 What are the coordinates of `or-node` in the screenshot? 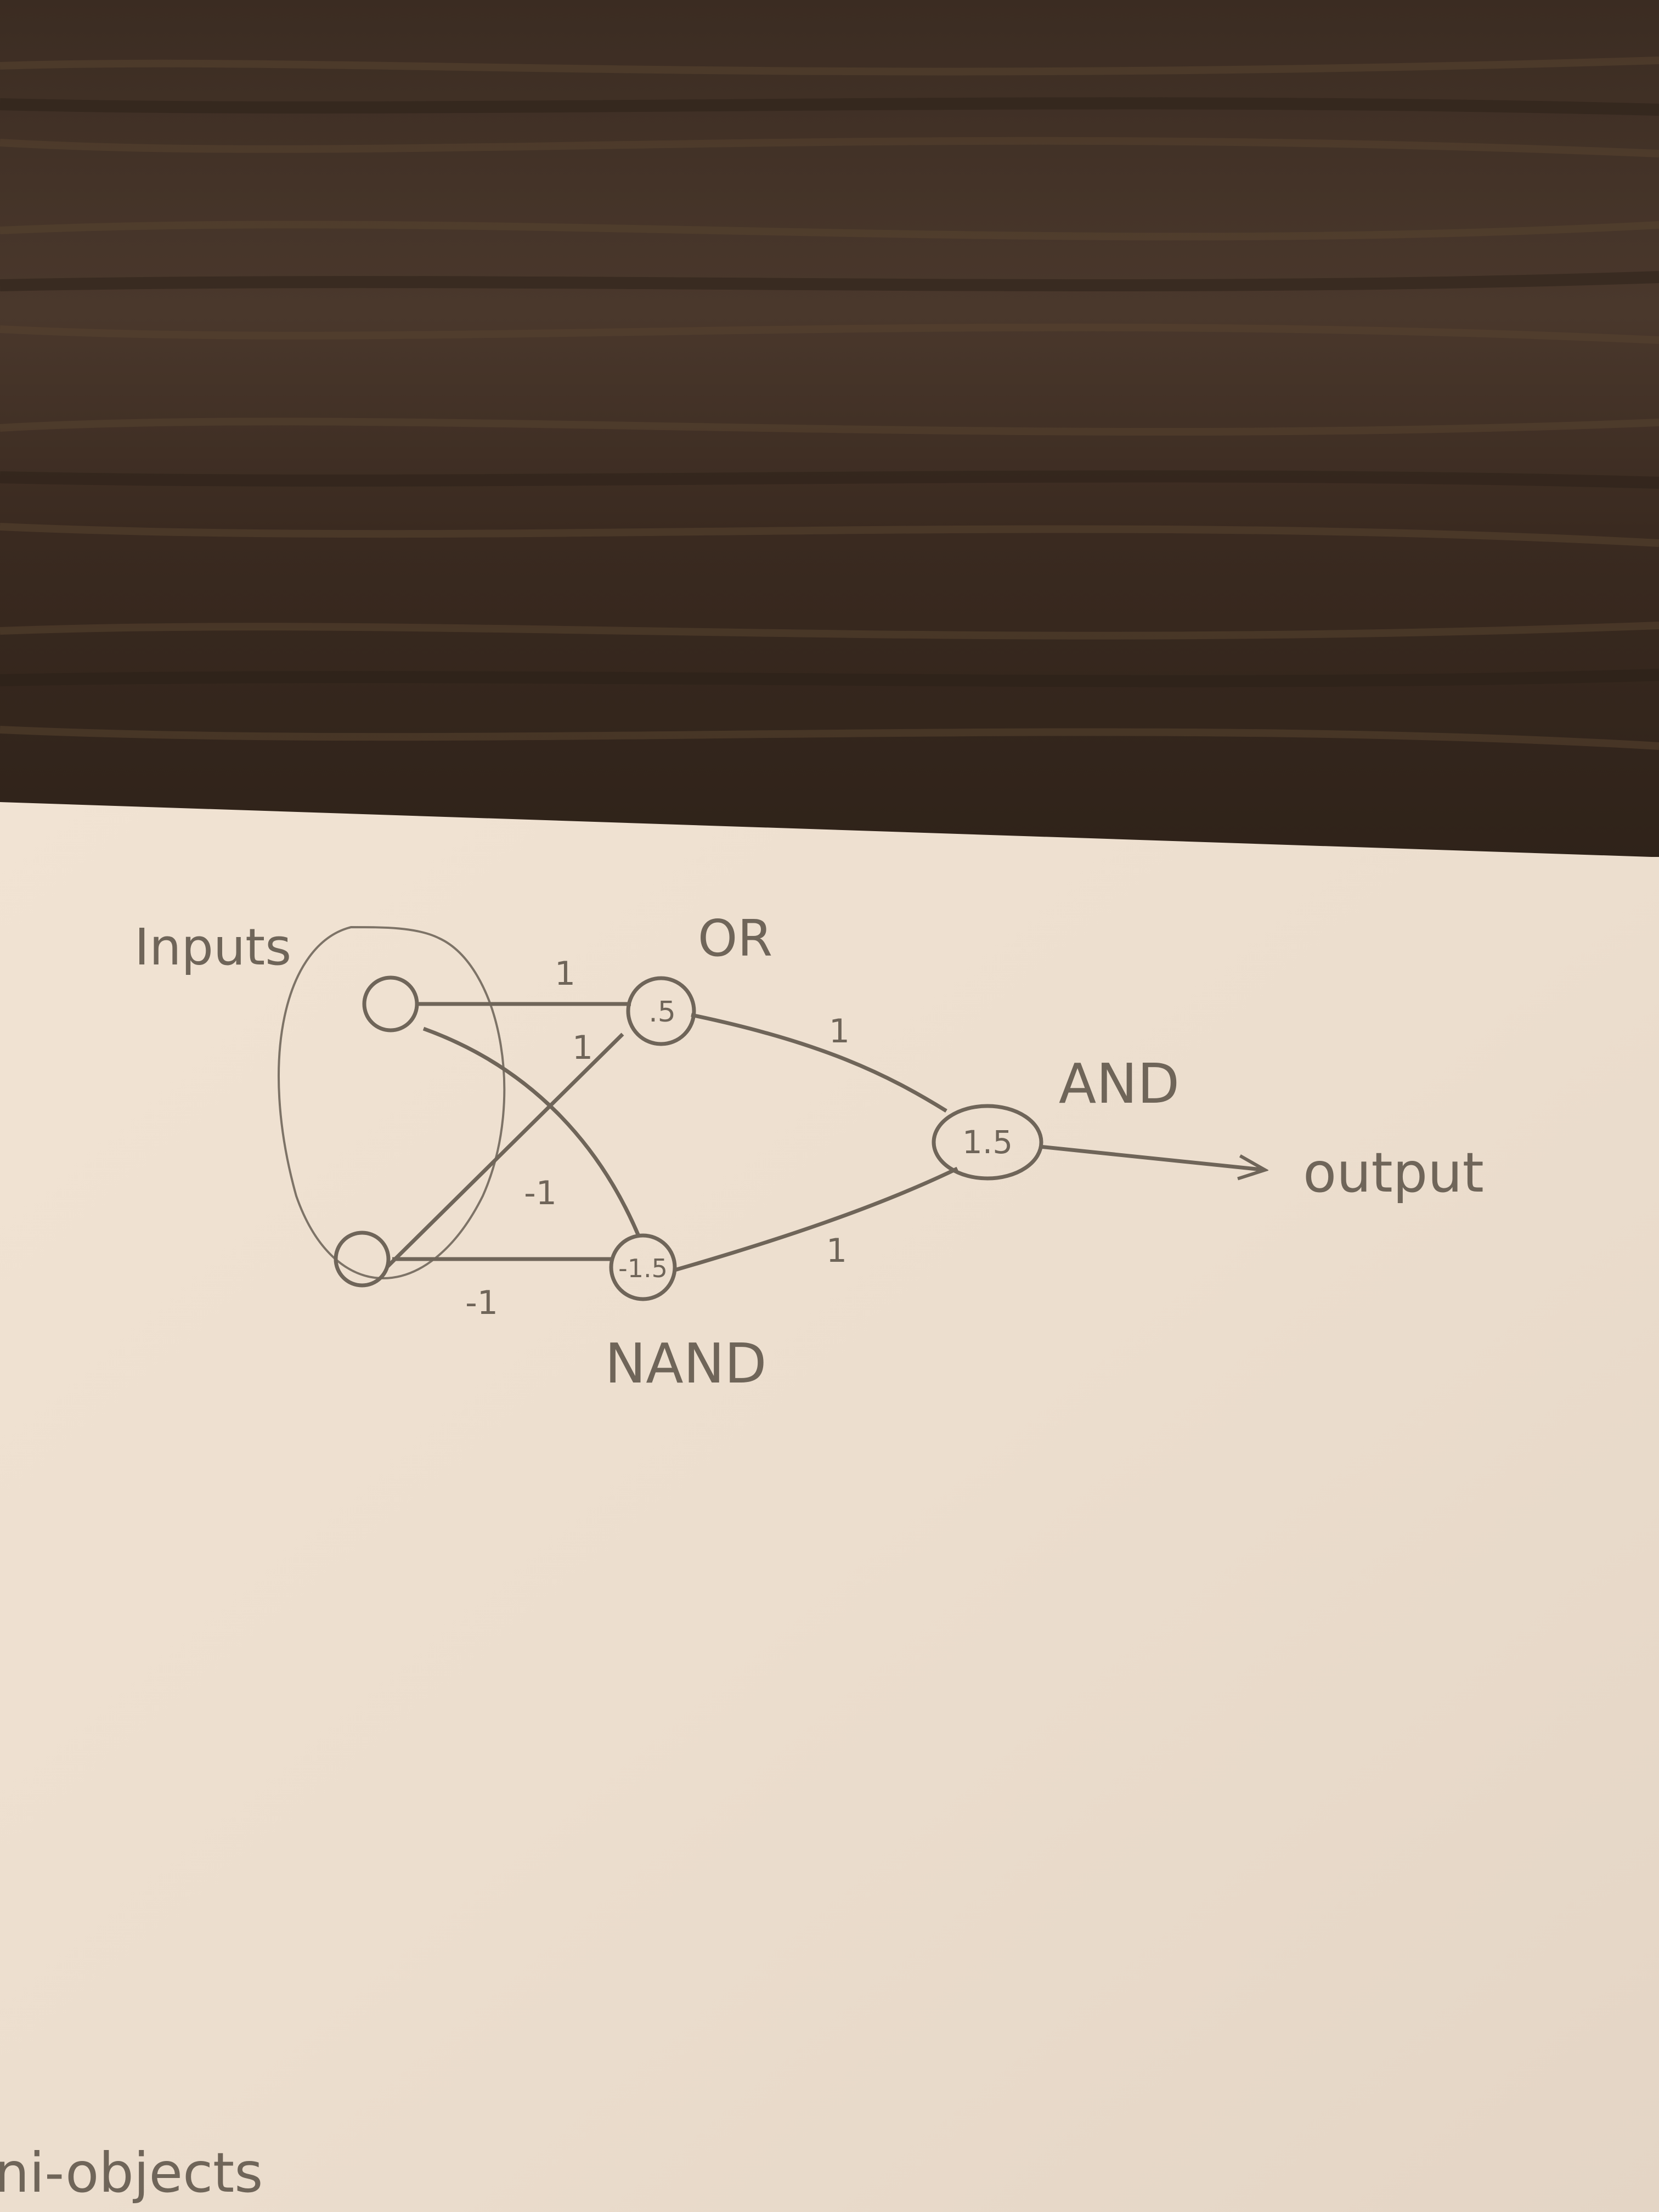 It's located at (661, 1011).